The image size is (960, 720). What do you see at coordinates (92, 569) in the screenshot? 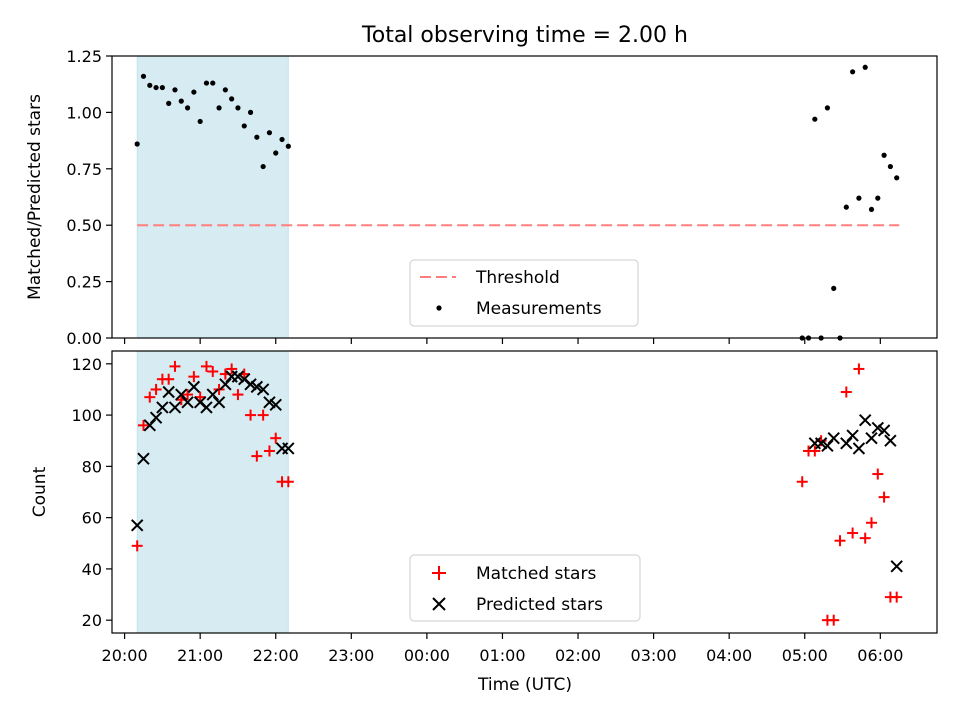
I see `y-tick-label: 40` at bounding box center [92, 569].